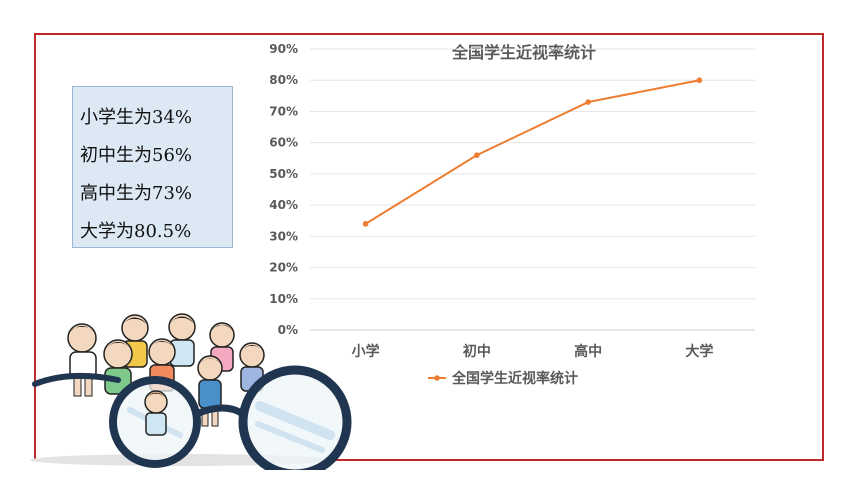 The image size is (860, 484). What do you see at coordinates (136, 155) in the screenshot?
I see `stat-junior-high: 初中生为56%` at bounding box center [136, 155].